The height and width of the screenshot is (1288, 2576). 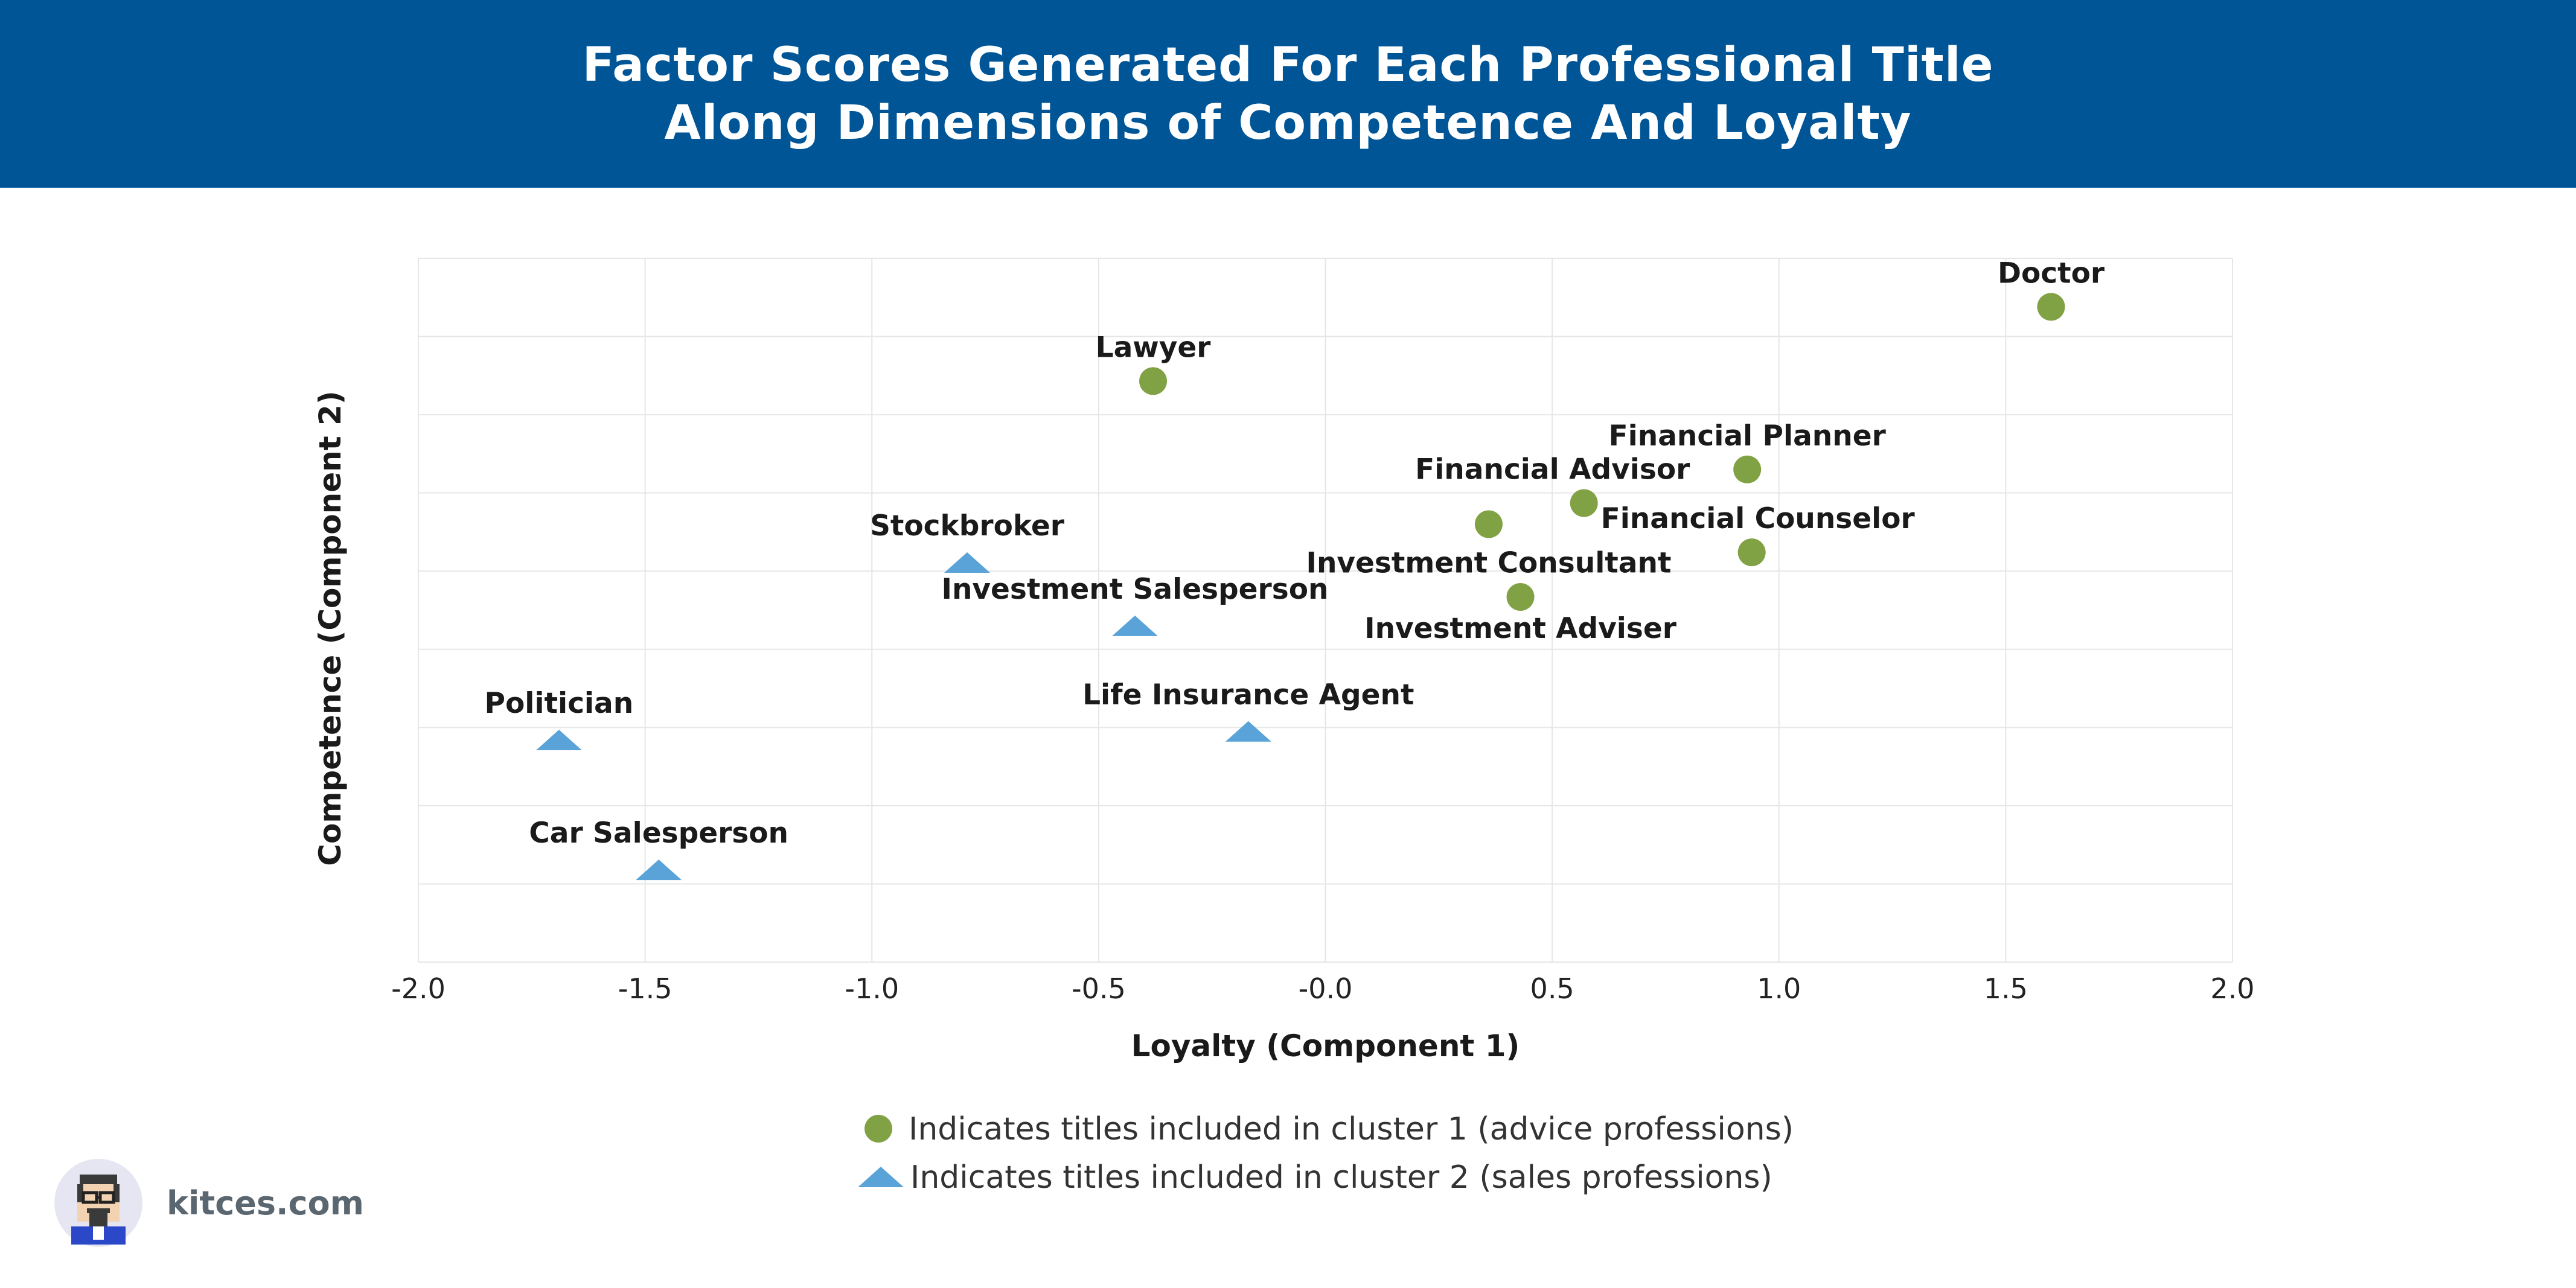 I want to click on y-axis-title: Competence (Component 2), so click(x=331, y=628).